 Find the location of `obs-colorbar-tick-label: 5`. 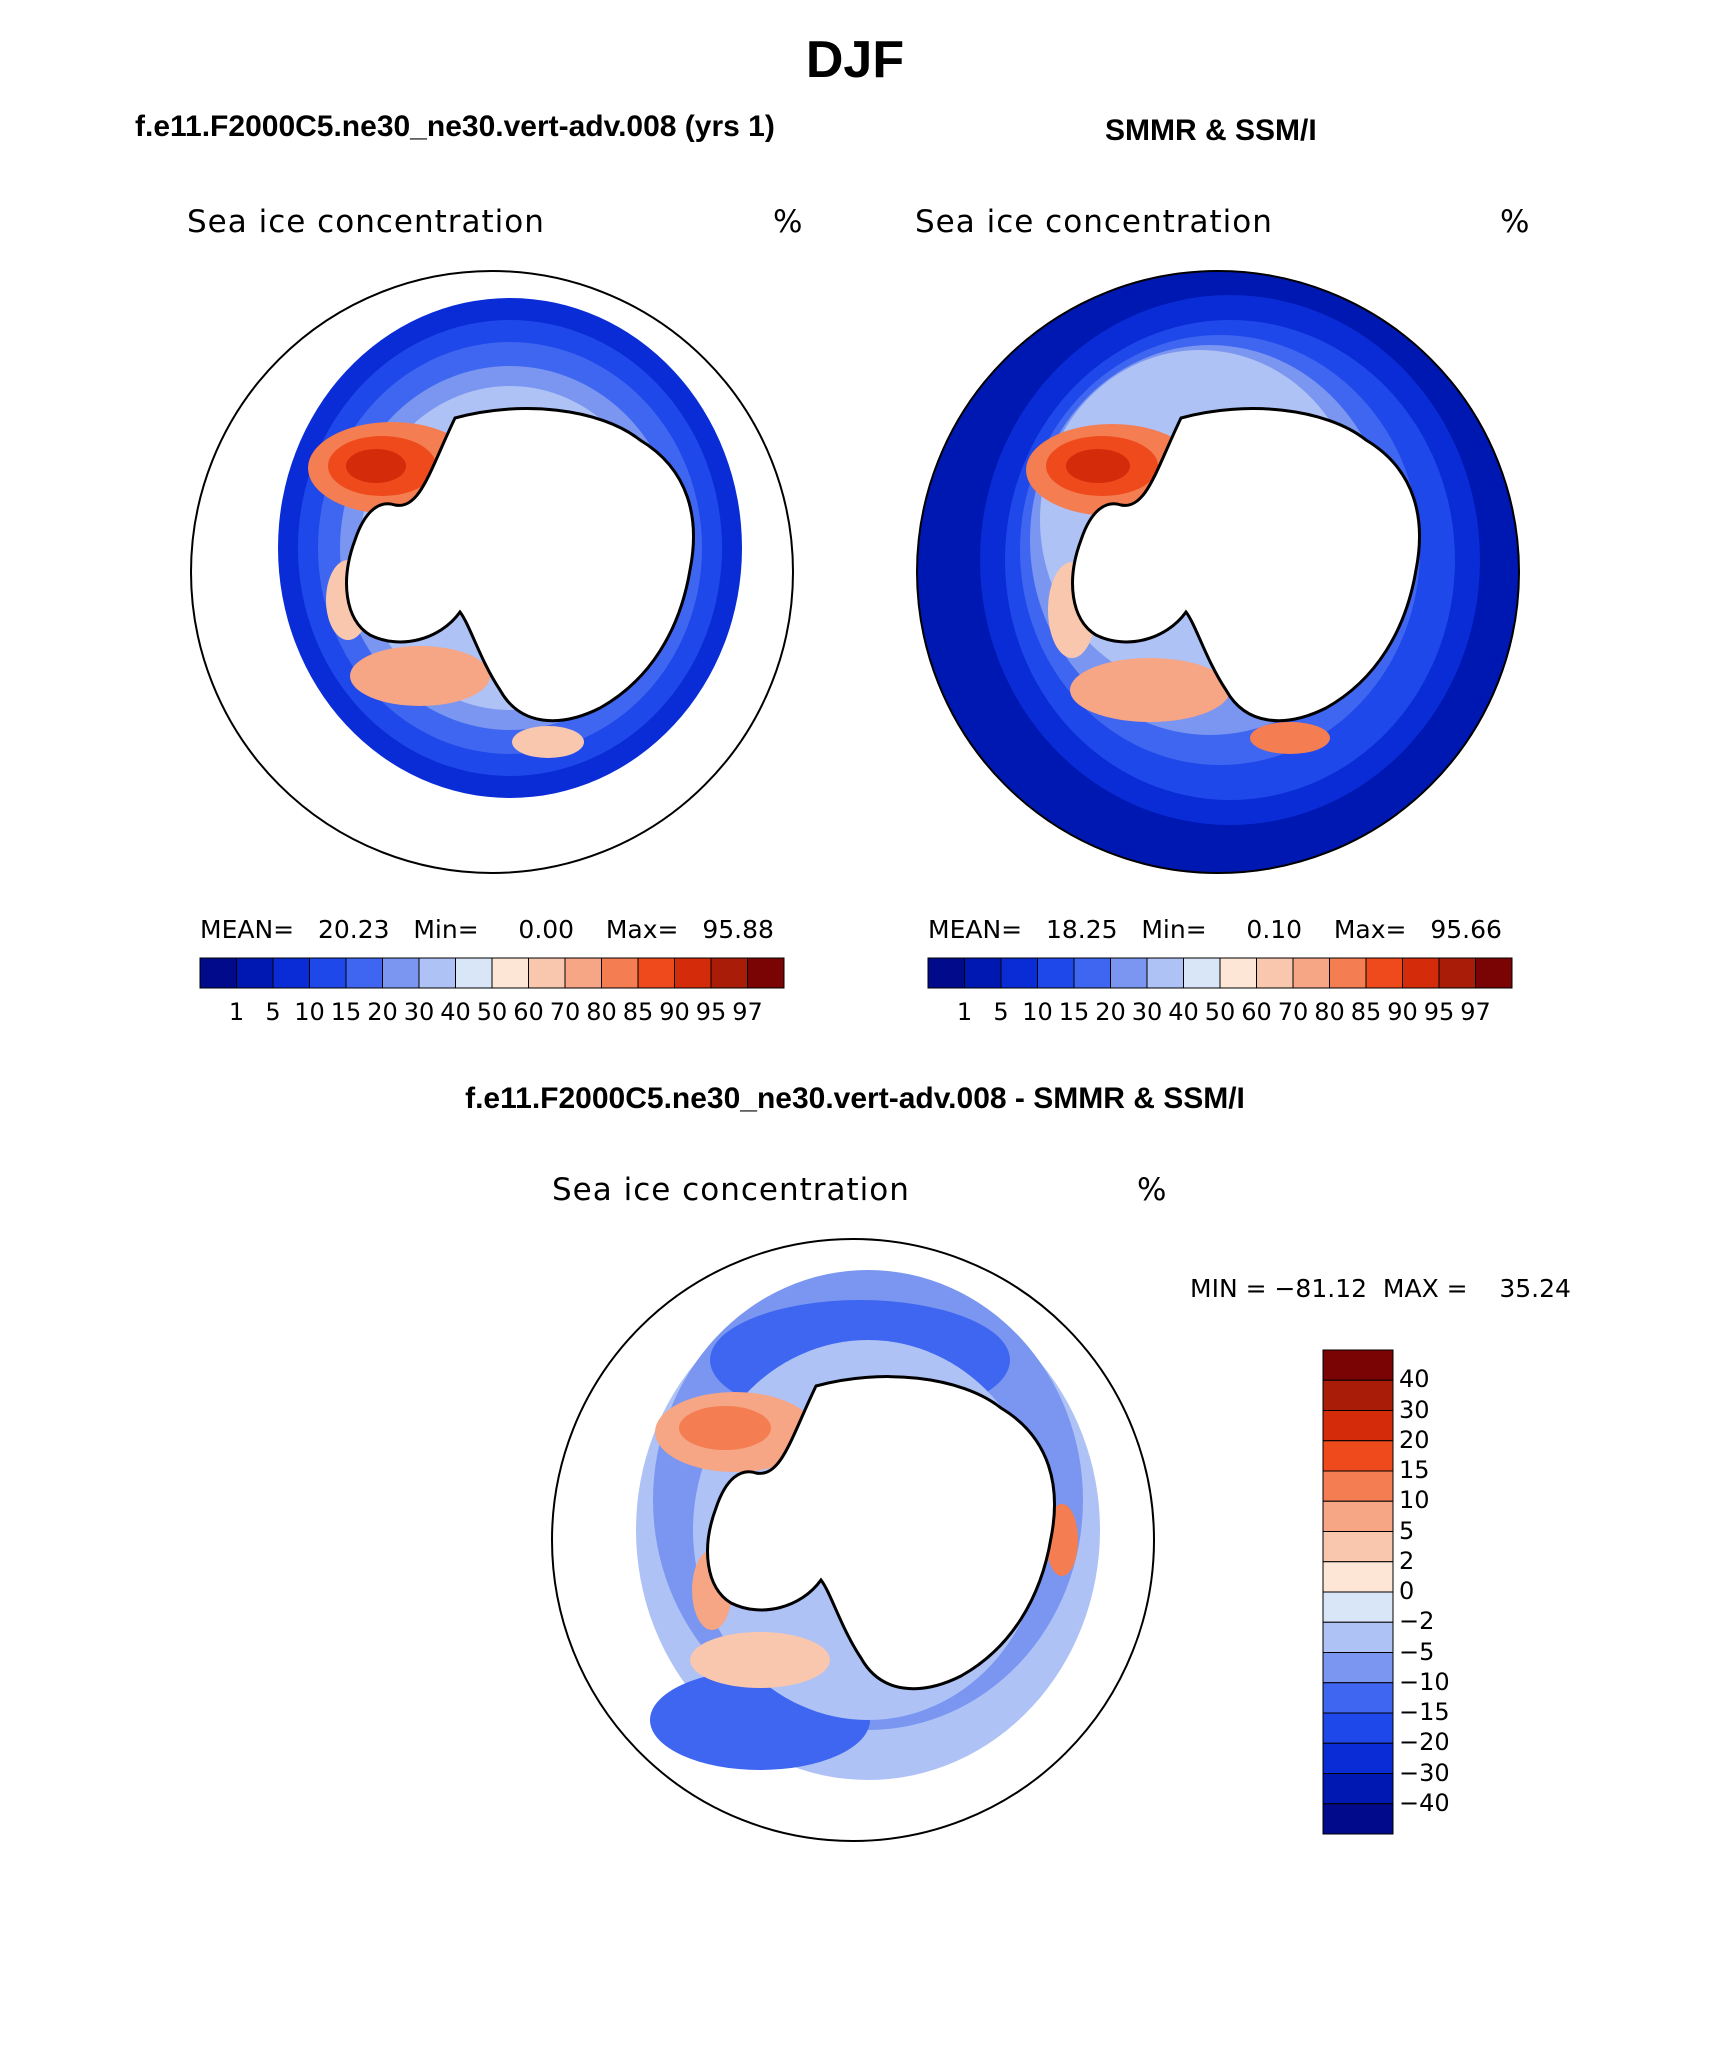

obs-colorbar-tick-label: 5 is located at coordinates (1001, 1012).